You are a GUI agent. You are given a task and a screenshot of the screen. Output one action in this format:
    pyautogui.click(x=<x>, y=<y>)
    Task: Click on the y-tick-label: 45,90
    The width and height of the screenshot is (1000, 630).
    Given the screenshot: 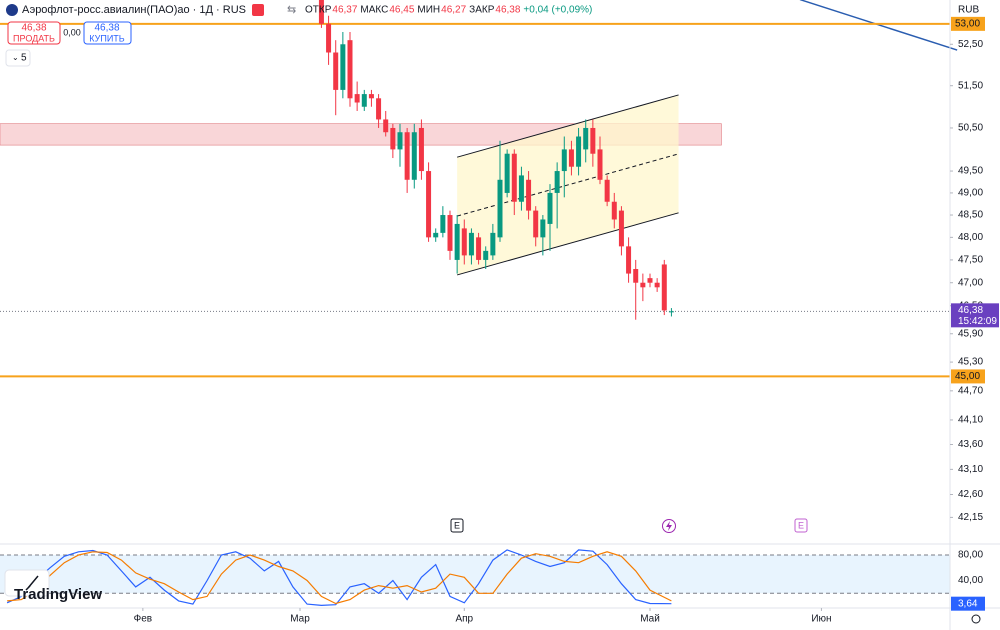 What is the action you would take?
    pyautogui.click(x=970, y=333)
    